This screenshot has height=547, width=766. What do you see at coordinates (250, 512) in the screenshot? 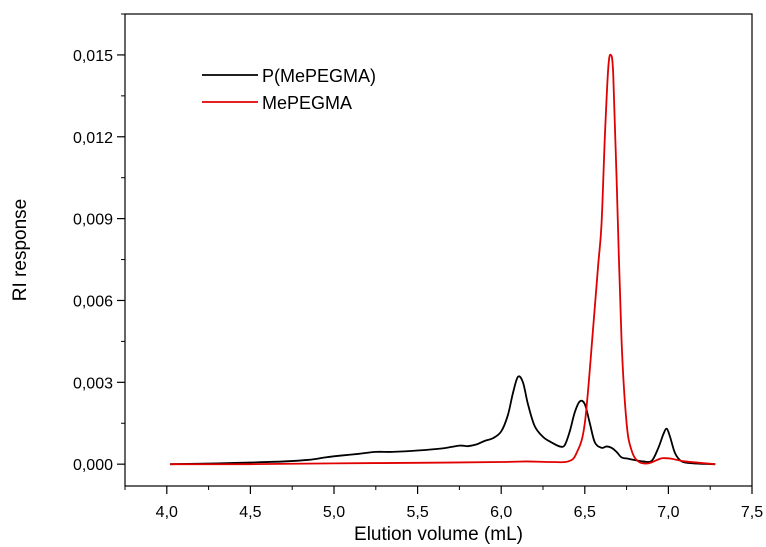
I see `x-tick-label: 4,5` at bounding box center [250, 512].